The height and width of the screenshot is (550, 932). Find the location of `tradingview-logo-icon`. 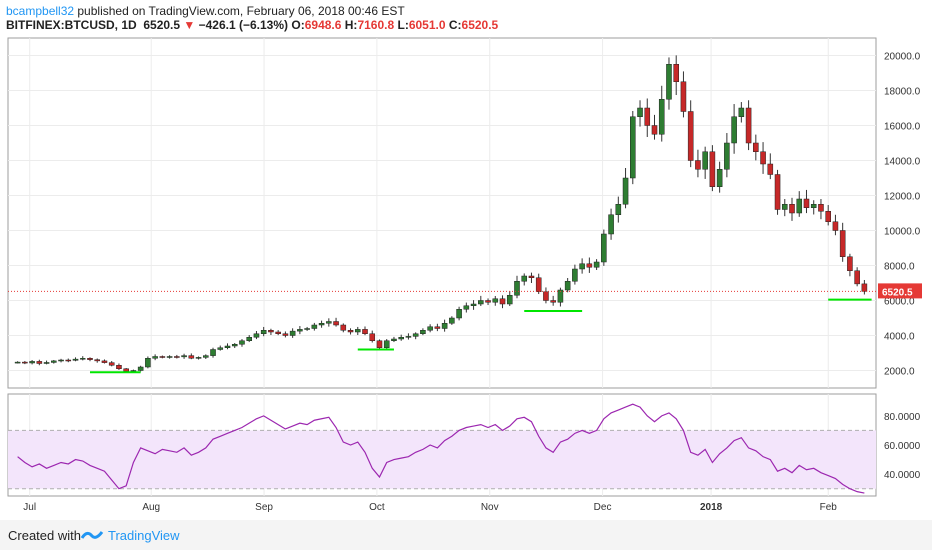

tradingview-logo-icon is located at coordinates (92, 535).